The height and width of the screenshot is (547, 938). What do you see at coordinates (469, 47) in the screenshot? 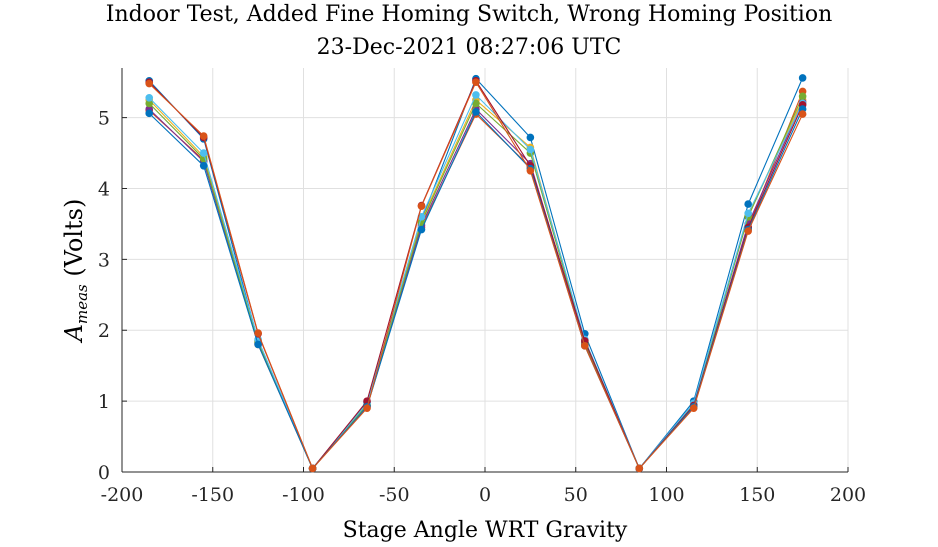
I see `chart-subtitle: 23-Dec-2021 08:27:06 UTC` at bounding box center [469, 47].